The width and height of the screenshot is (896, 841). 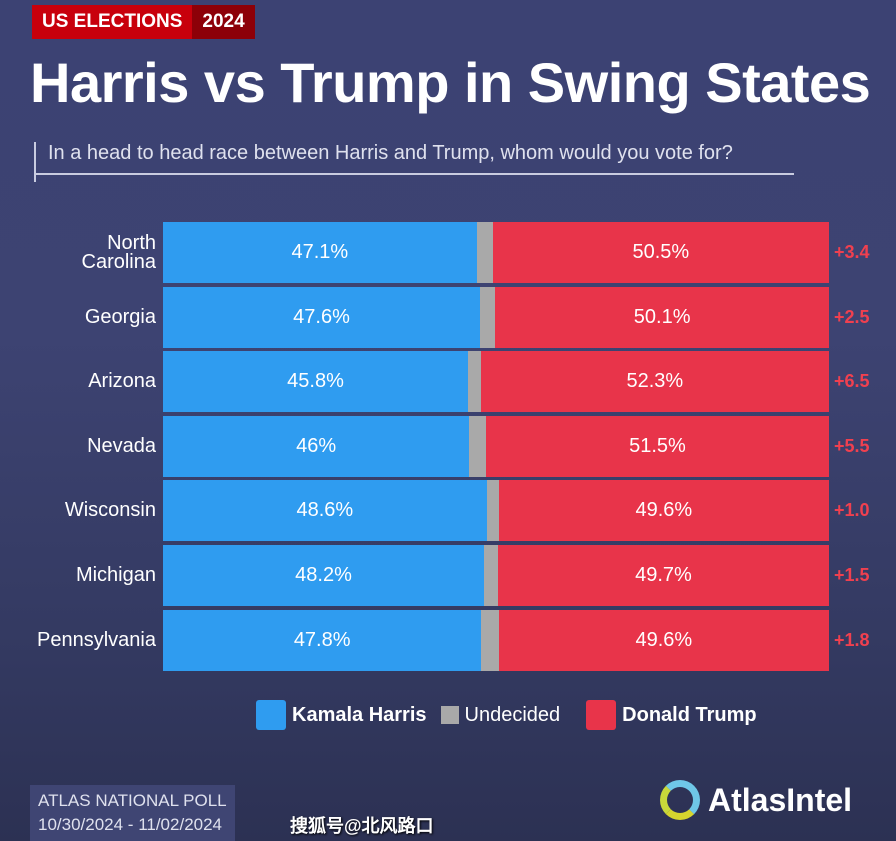 I want to click on legend: Kamala Harris Undecided Donald Trump, so click(x=506, y=715).